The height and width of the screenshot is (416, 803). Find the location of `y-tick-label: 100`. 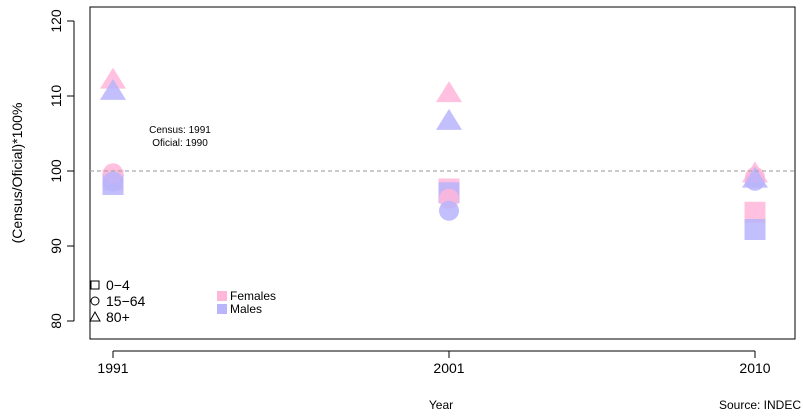

y-tick-label: 100 is located at coordinates (56, 171).